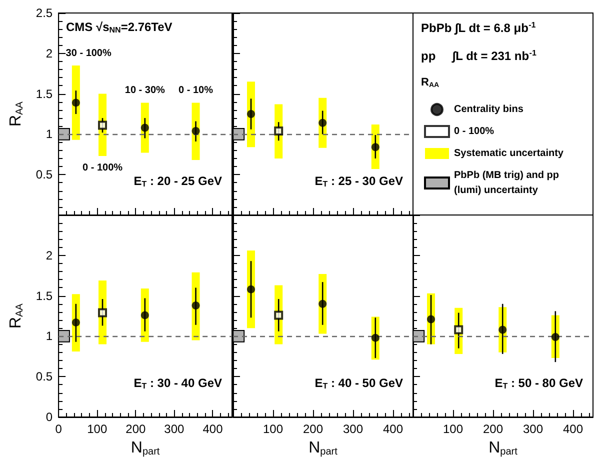 The height and width of the screenshot is (457, 607). I want to click on legend-label: Centrality bins, so click(489, 109).